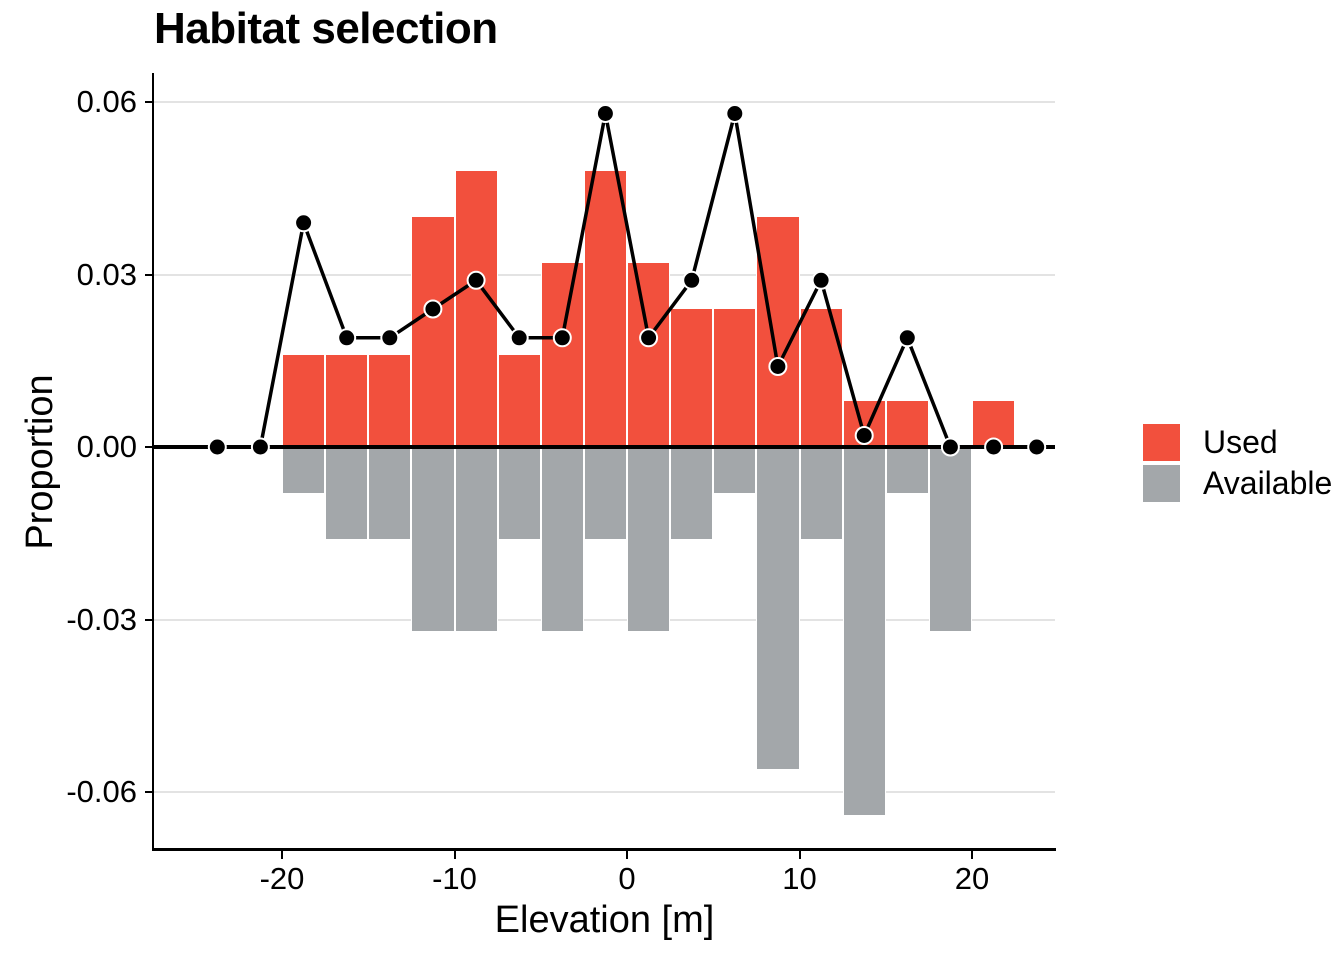 This screenshot has height=960, width=1344. Describe the element at coordinates (604, 920) in the screenshot. I see `x-axis-label: Elevation [m]` at that location.